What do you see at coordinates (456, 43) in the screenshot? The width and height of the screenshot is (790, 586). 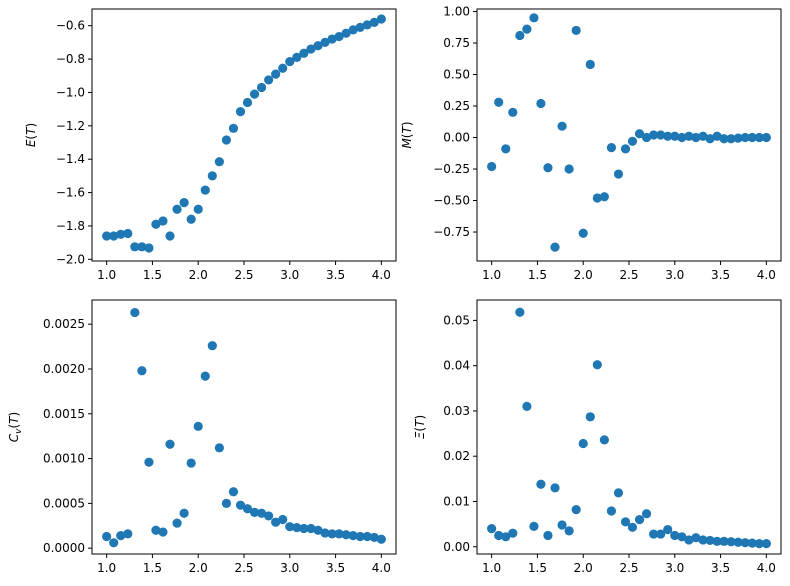 I see `y-tick-label: 0.75` at bounding box center [456, 43].